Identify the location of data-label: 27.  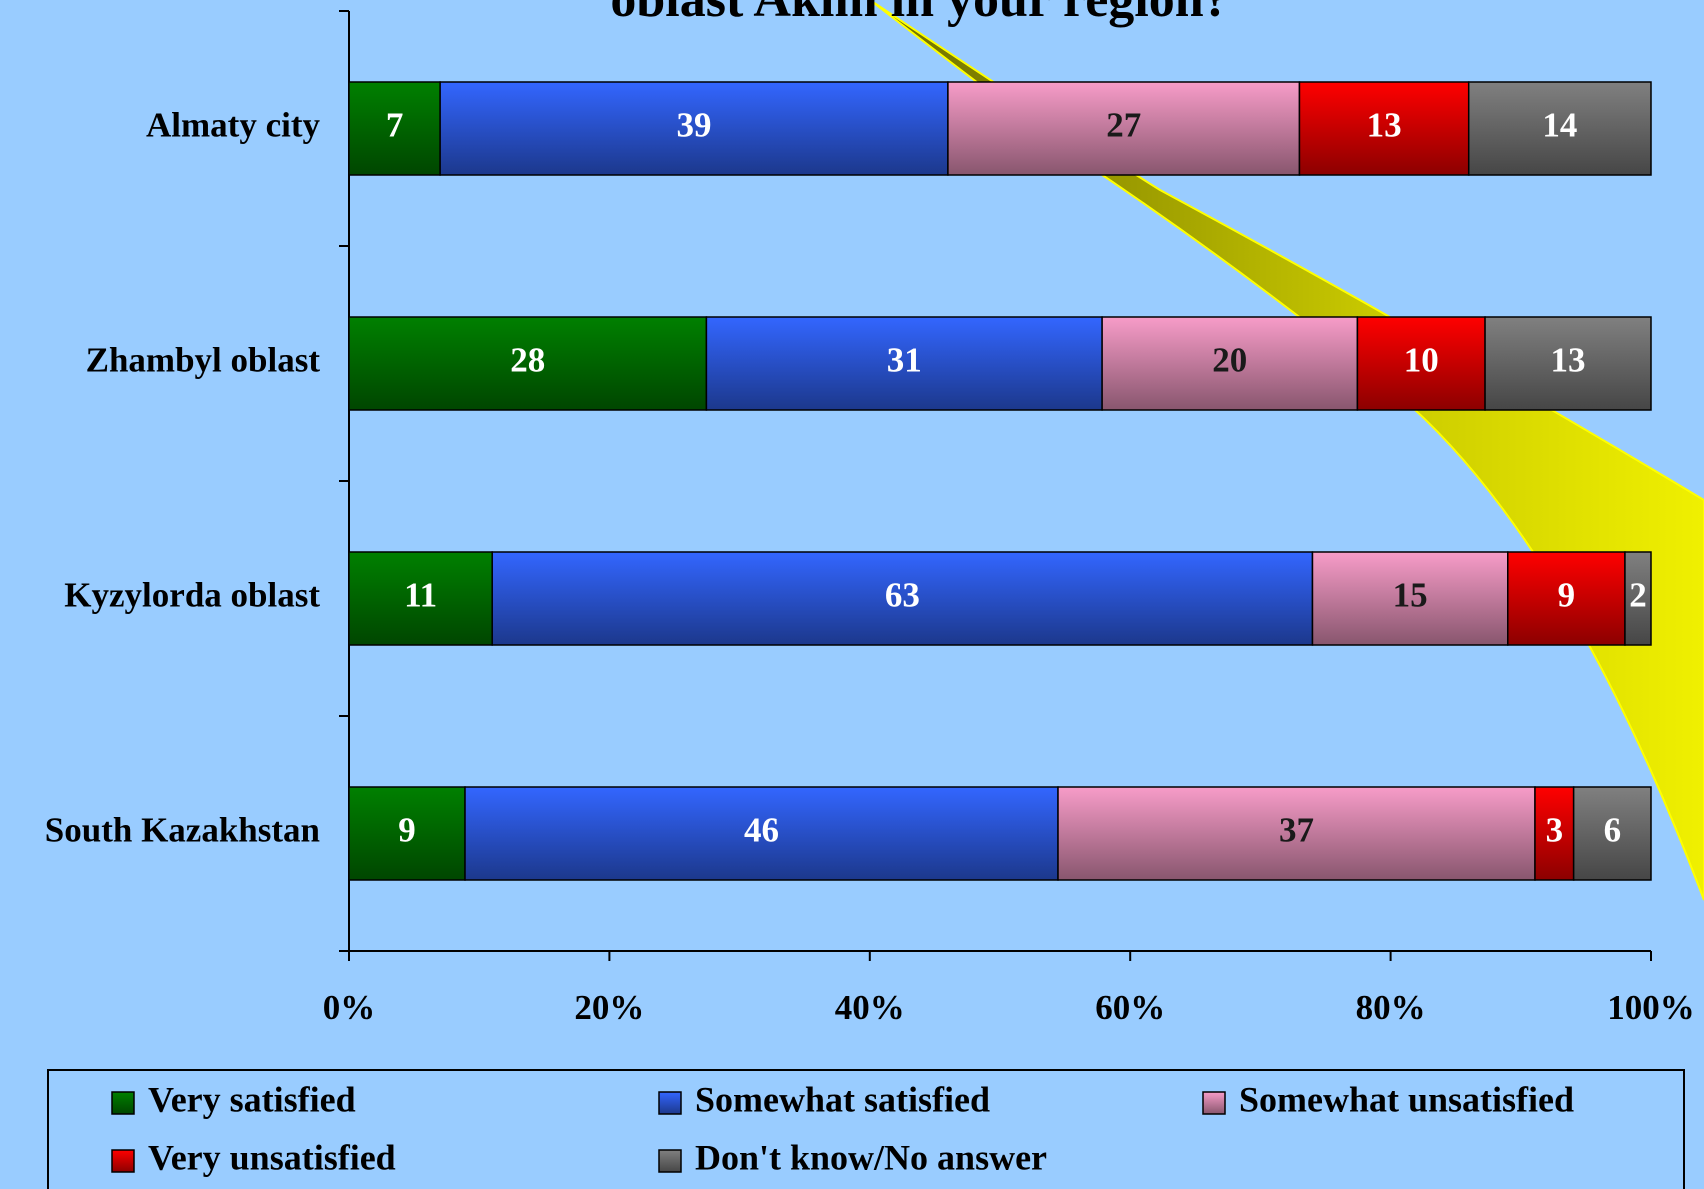
(1123, 125).